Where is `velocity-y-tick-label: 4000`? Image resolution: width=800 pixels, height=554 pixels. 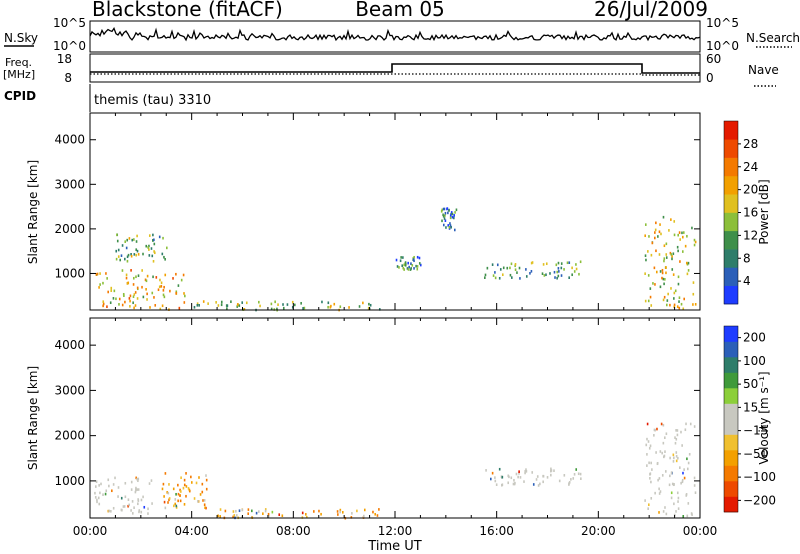
velocity-y-tick-label: 4000 is located at coordinates (69, 345).